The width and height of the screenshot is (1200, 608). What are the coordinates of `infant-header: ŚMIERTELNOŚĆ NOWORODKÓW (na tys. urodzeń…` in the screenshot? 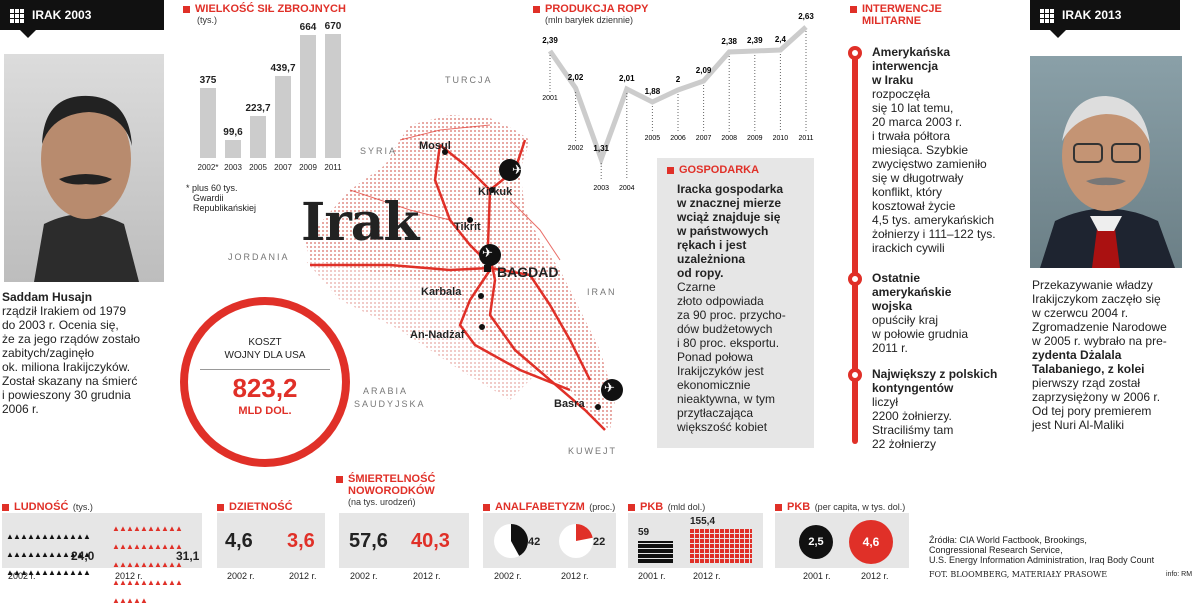 It's located at (385, 490).